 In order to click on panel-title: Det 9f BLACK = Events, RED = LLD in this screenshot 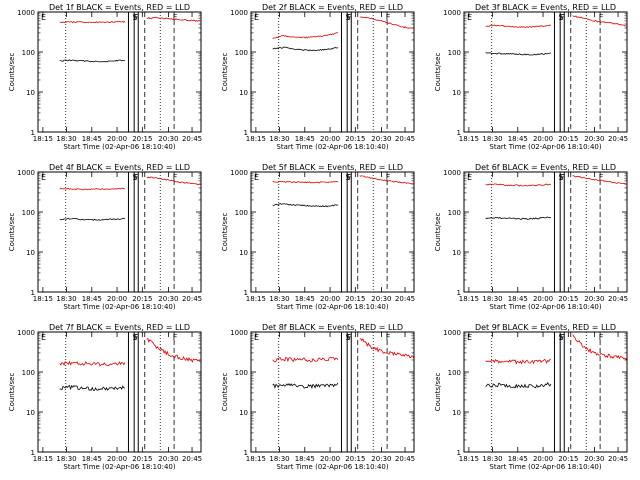, I will do `click(545, 327)`.